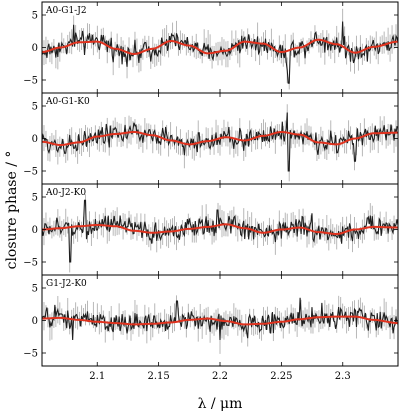 This screenshot has width=400, height=413. I want to click on x-tick-label: 2.3, so click(343, 376).